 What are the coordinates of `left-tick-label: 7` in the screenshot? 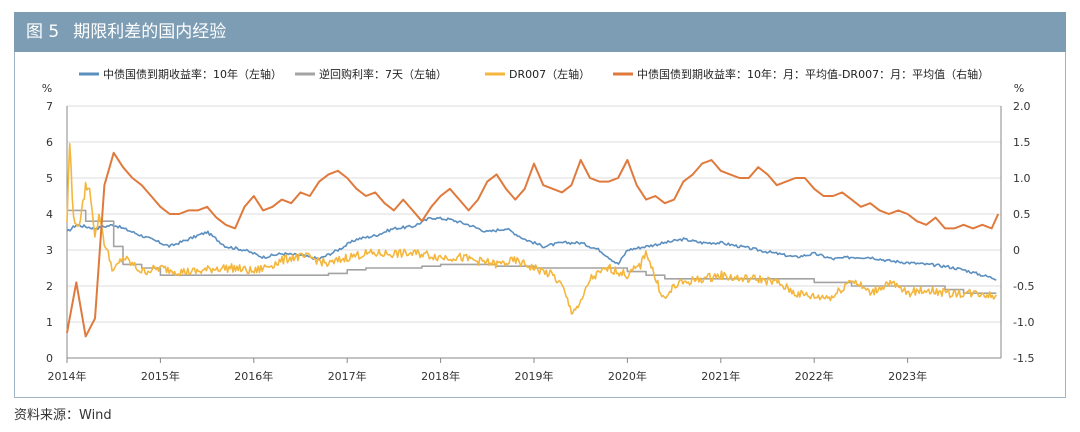 It's located at (49, 106).